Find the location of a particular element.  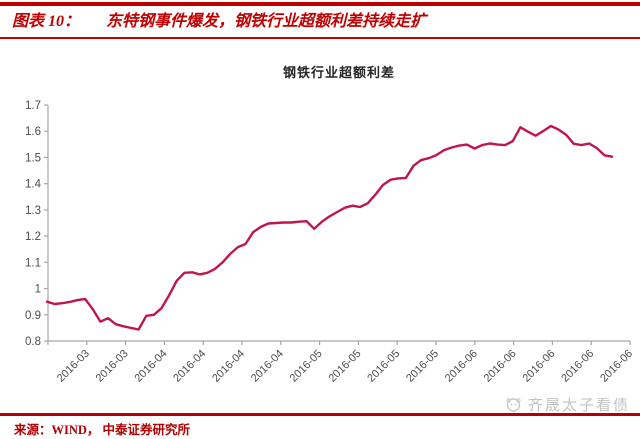

footer-divider is located at coordinates (320, 414).